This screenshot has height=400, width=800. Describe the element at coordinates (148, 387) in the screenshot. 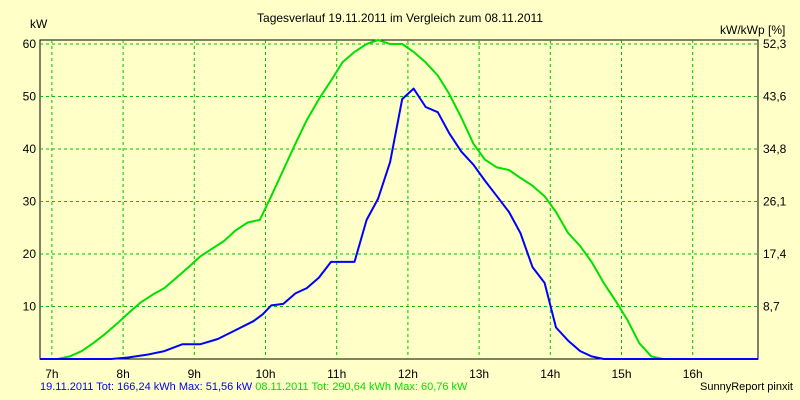

I see `footer-series-1: 19.11.2011 Tot: 166,24 kWh Max: 51,56 kW` at that location.